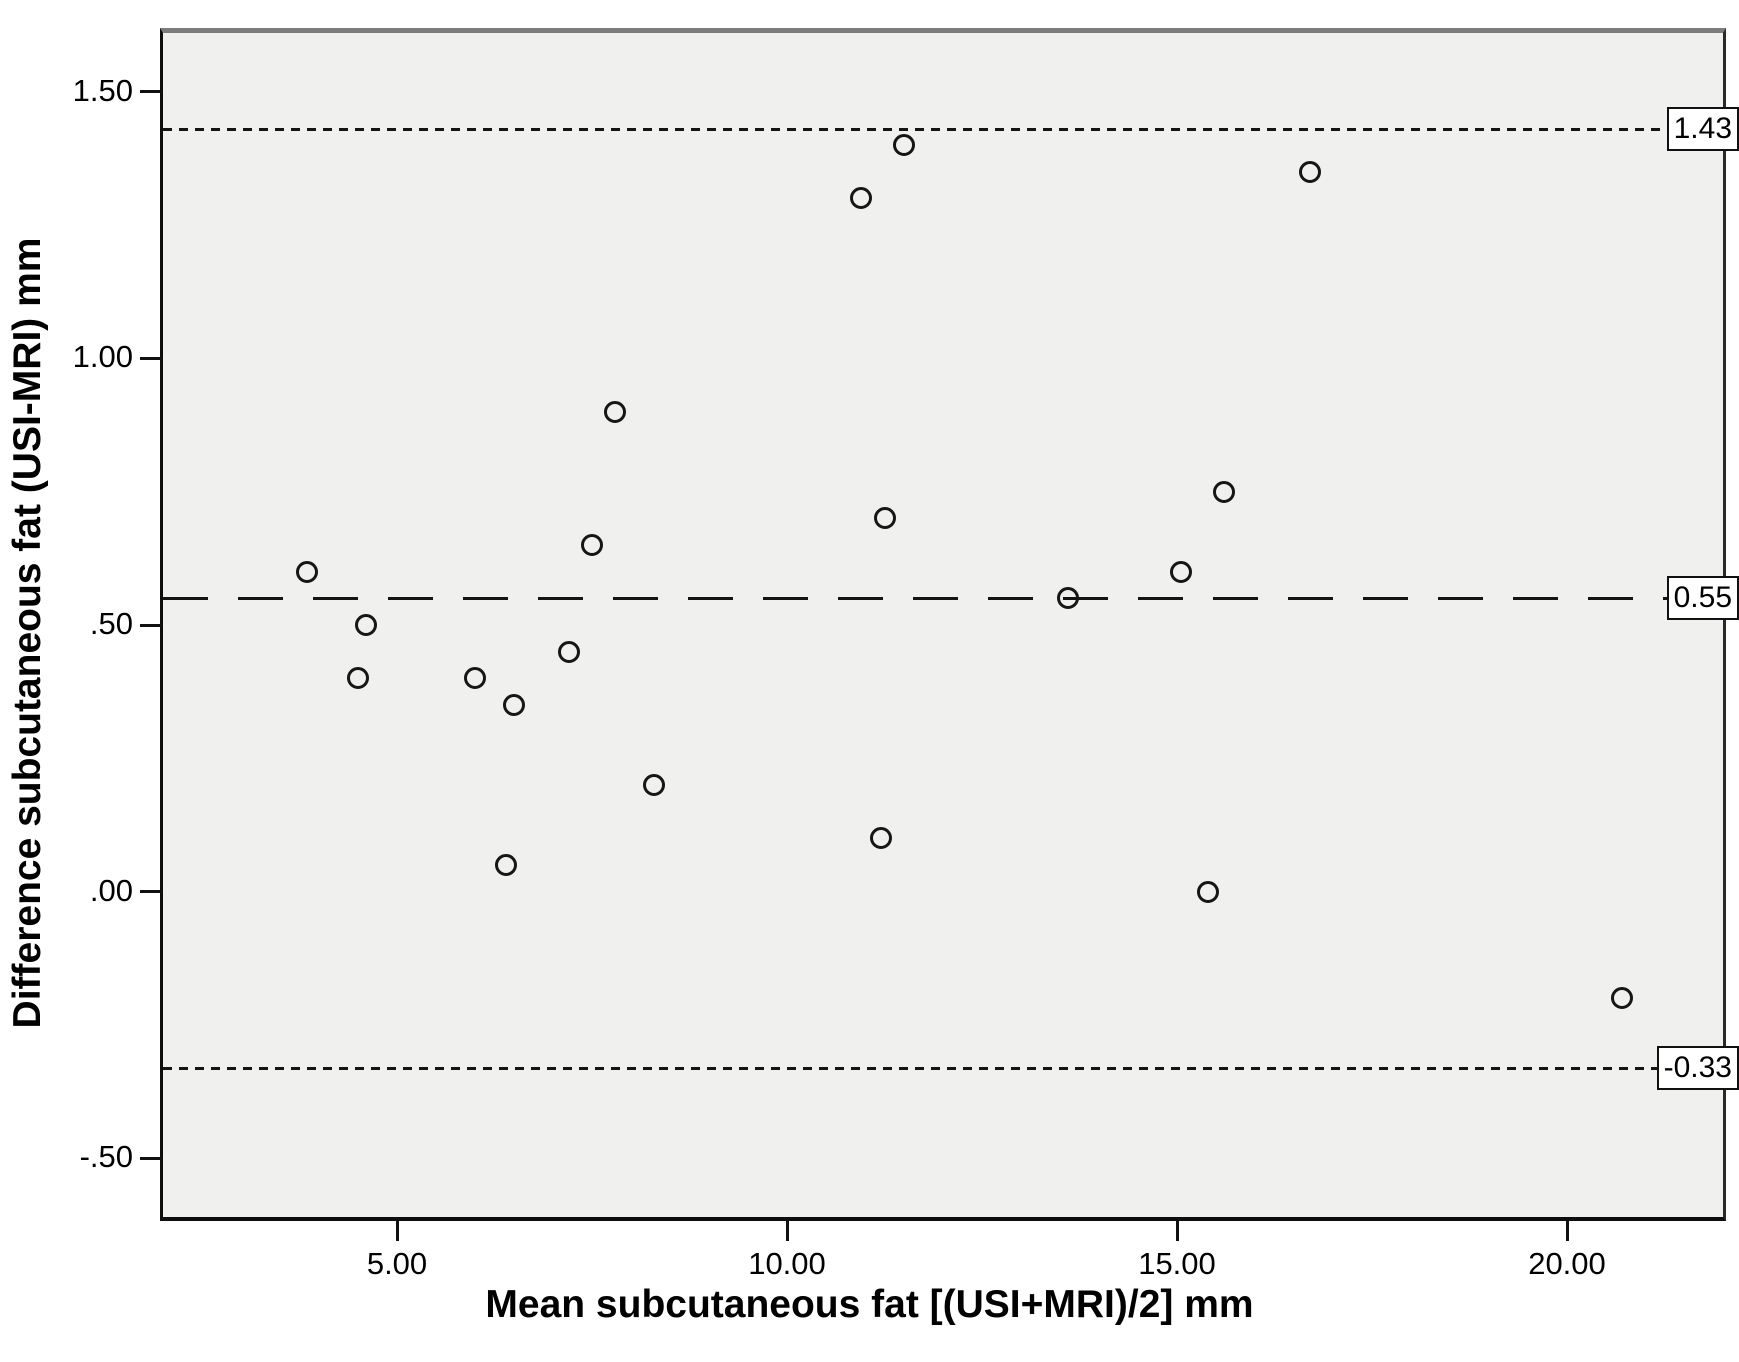 The width and height of the screenshot is (1739, 1362). I want to click on x-tick-label: 5.00, so click(397, 1263).